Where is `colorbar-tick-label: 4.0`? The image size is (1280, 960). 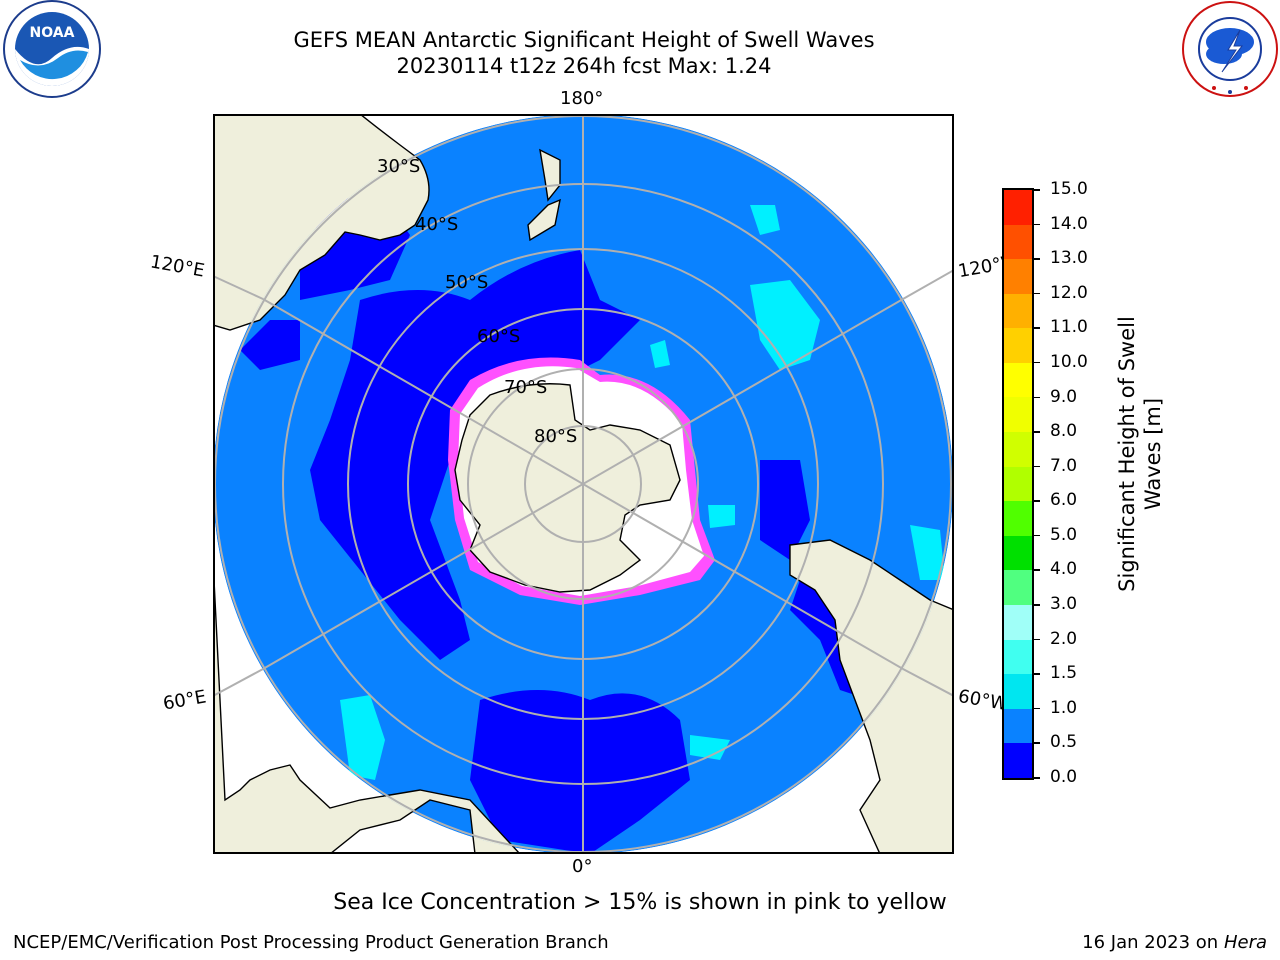 colorbar-tick-label: 4.0 is located at coordinates (1064, 569).